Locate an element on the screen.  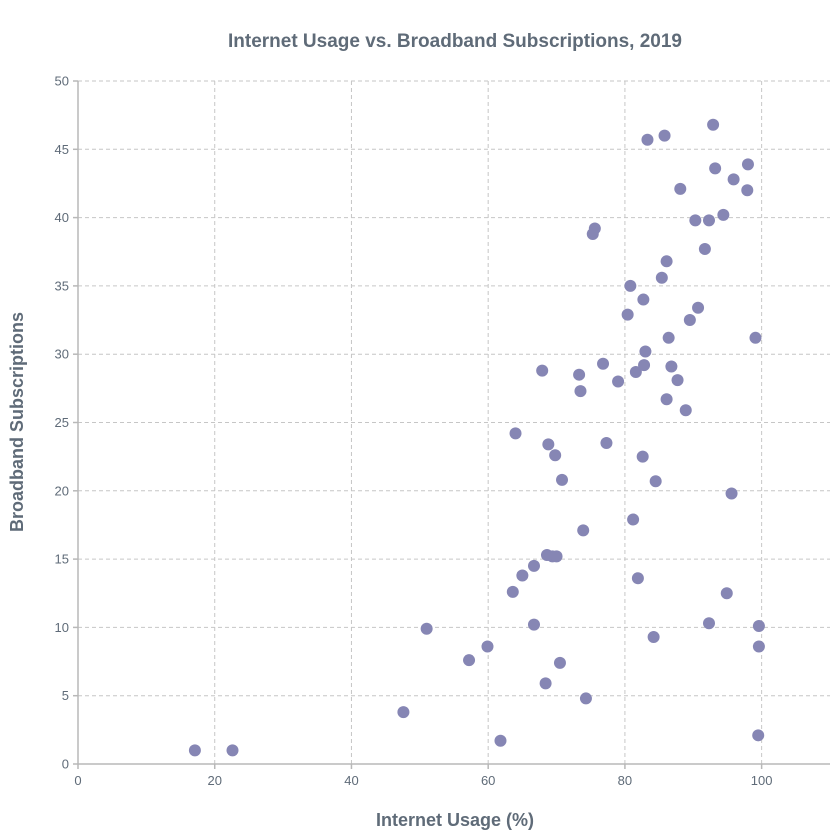
y-tick-label: 30 is located at coordinates (62, 354).